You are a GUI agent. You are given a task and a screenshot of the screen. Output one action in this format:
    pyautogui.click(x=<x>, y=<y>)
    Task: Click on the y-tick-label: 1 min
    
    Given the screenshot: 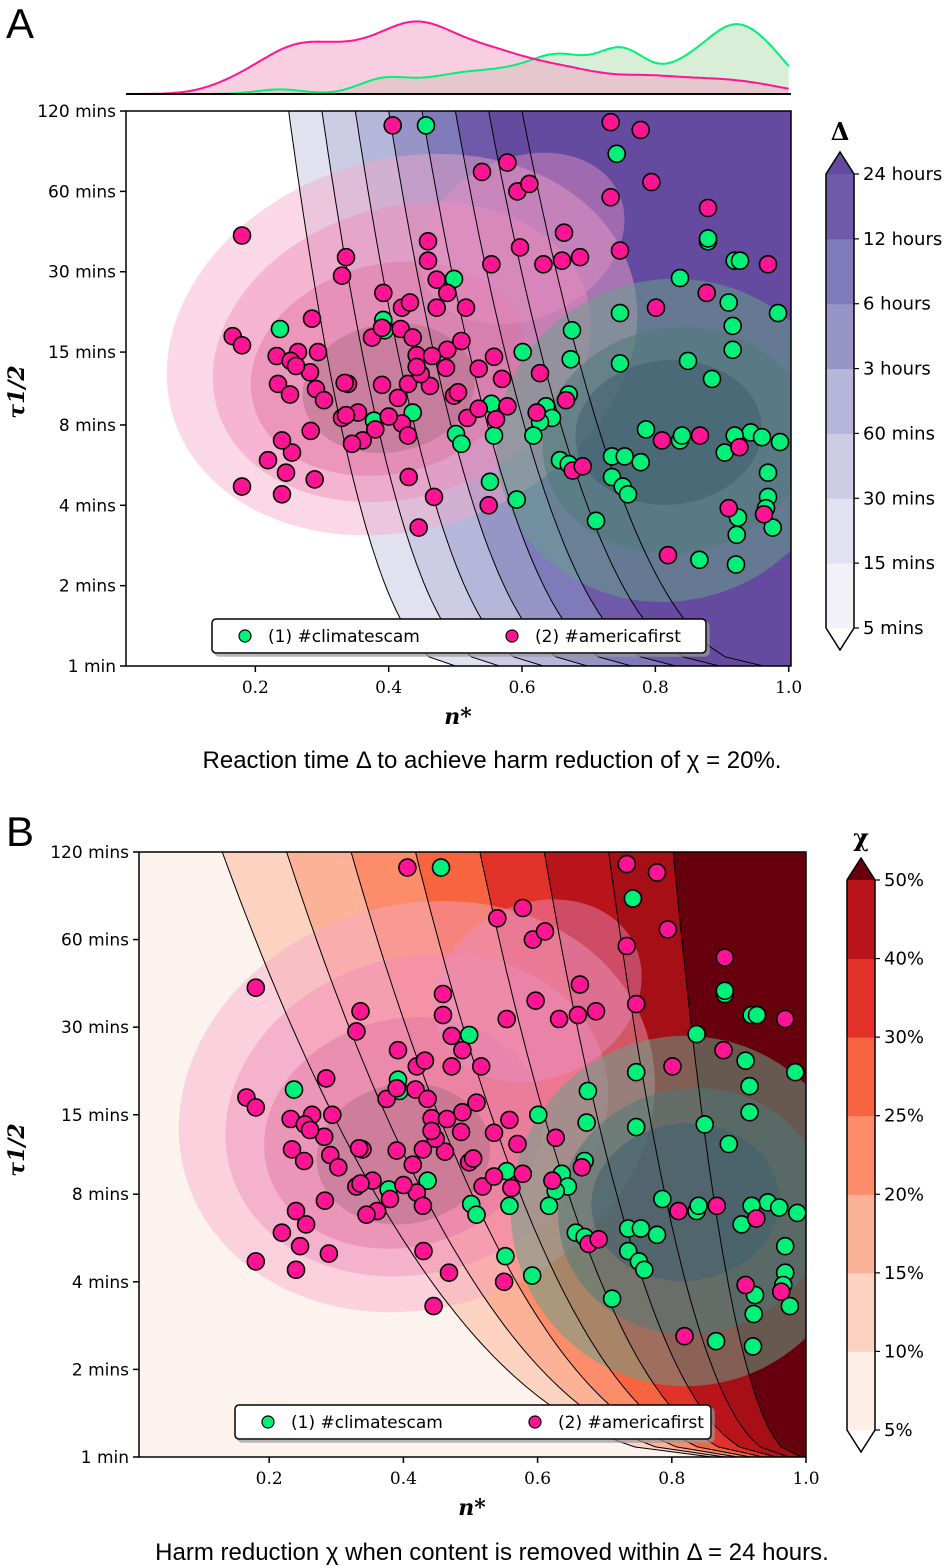 What is the action you would take?
    pyautogui.click(x=105, y=1458)
    